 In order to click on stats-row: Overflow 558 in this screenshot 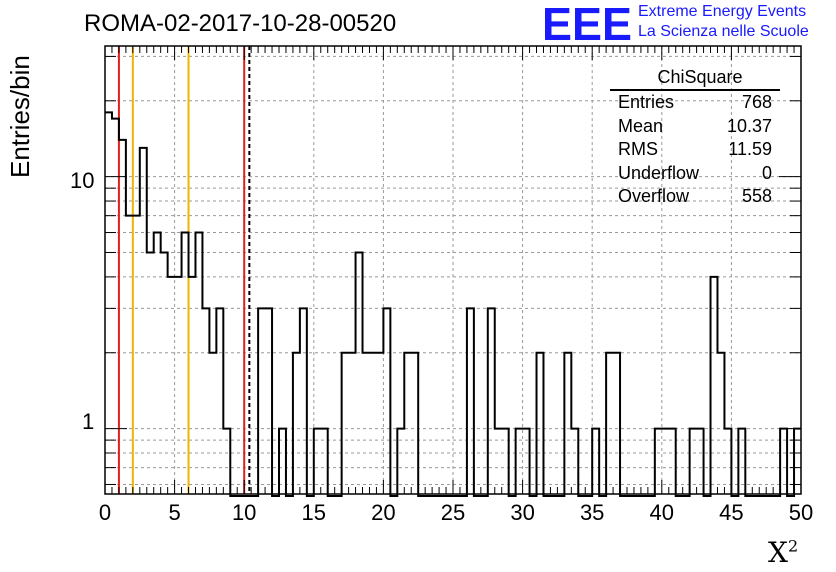, I will do `click(695, 197)`.